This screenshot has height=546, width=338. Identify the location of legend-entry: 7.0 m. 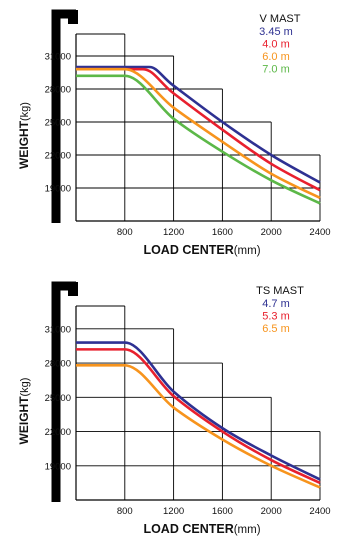
(276, 70).